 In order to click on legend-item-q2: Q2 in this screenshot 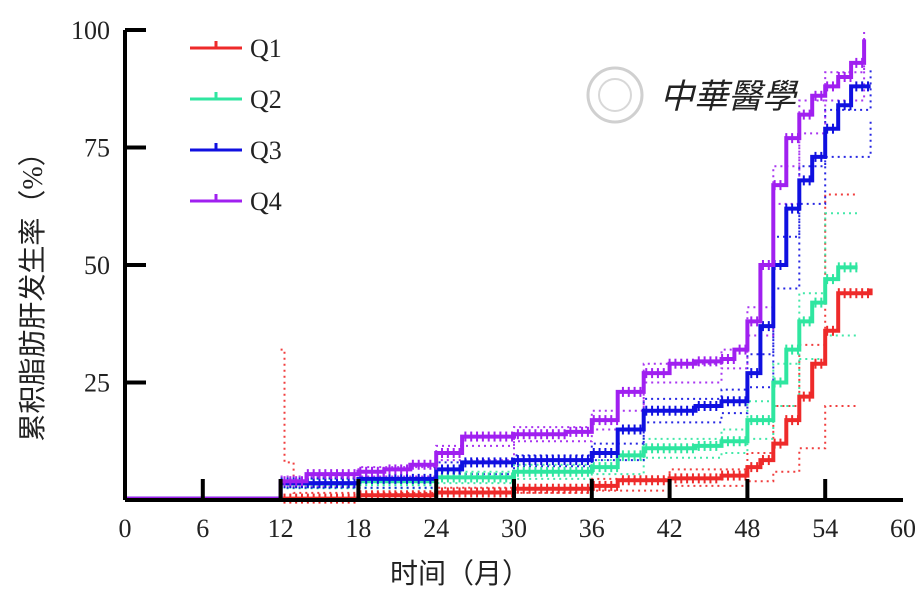, I will do `click(236, 99)`.